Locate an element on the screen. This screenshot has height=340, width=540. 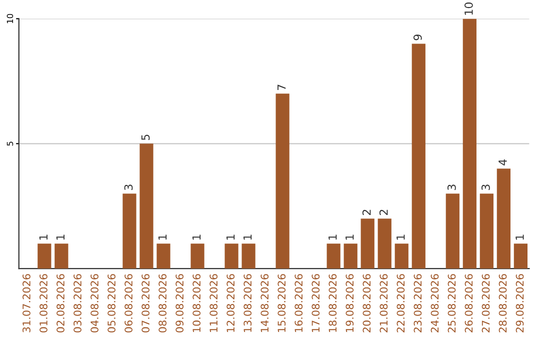
data-label: 9 is located at coordinates (417, 37).